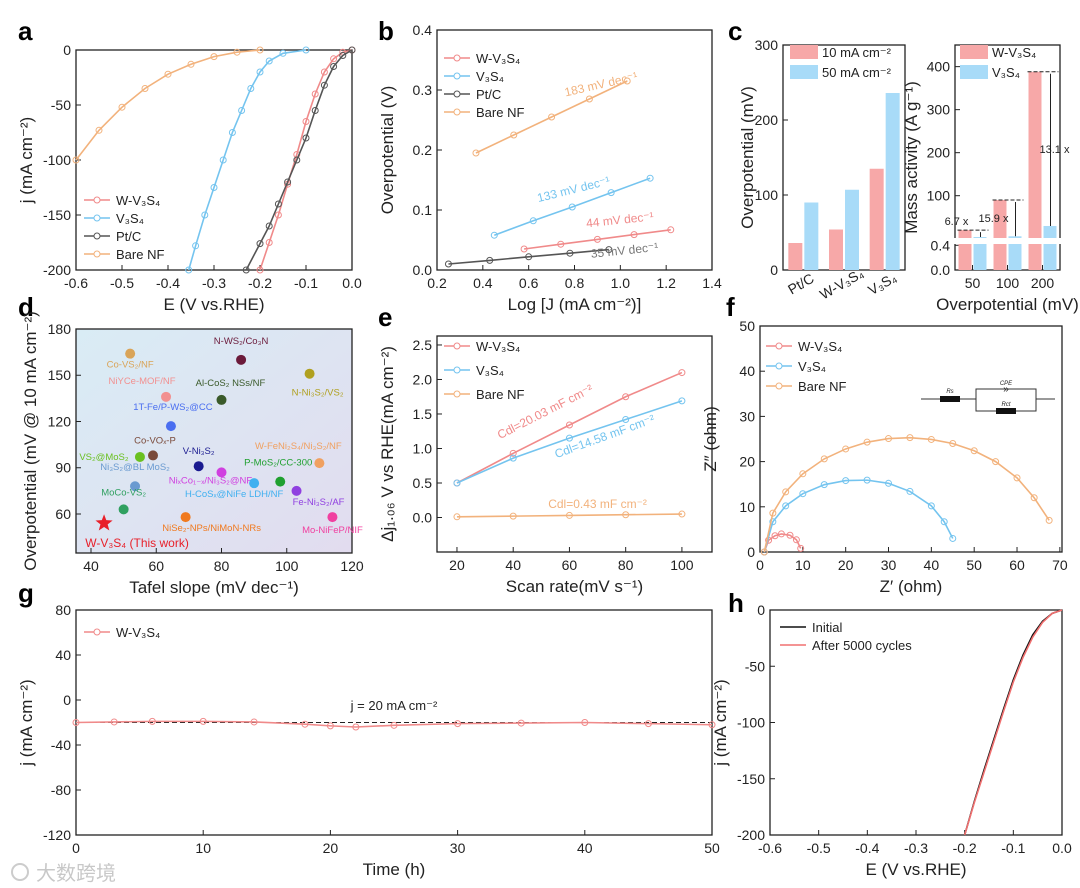 The width and height of the screenshot is (1080, 888). What do you see at coordinates (1006, 384) in the screenshot?
I see `cpe-label: CPE` at bounding box center [1006, 384].